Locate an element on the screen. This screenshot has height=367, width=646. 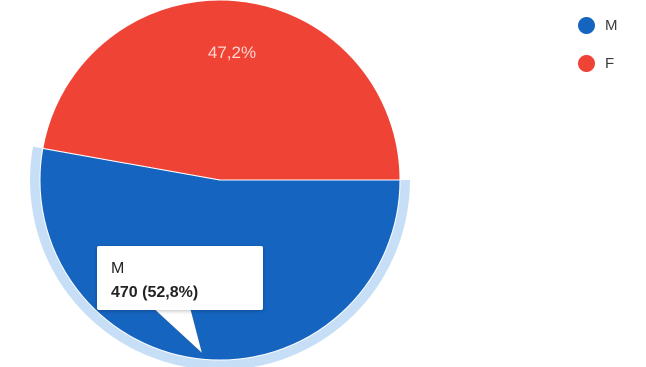
legend-swatch-m is located at coordinates (586, 25).